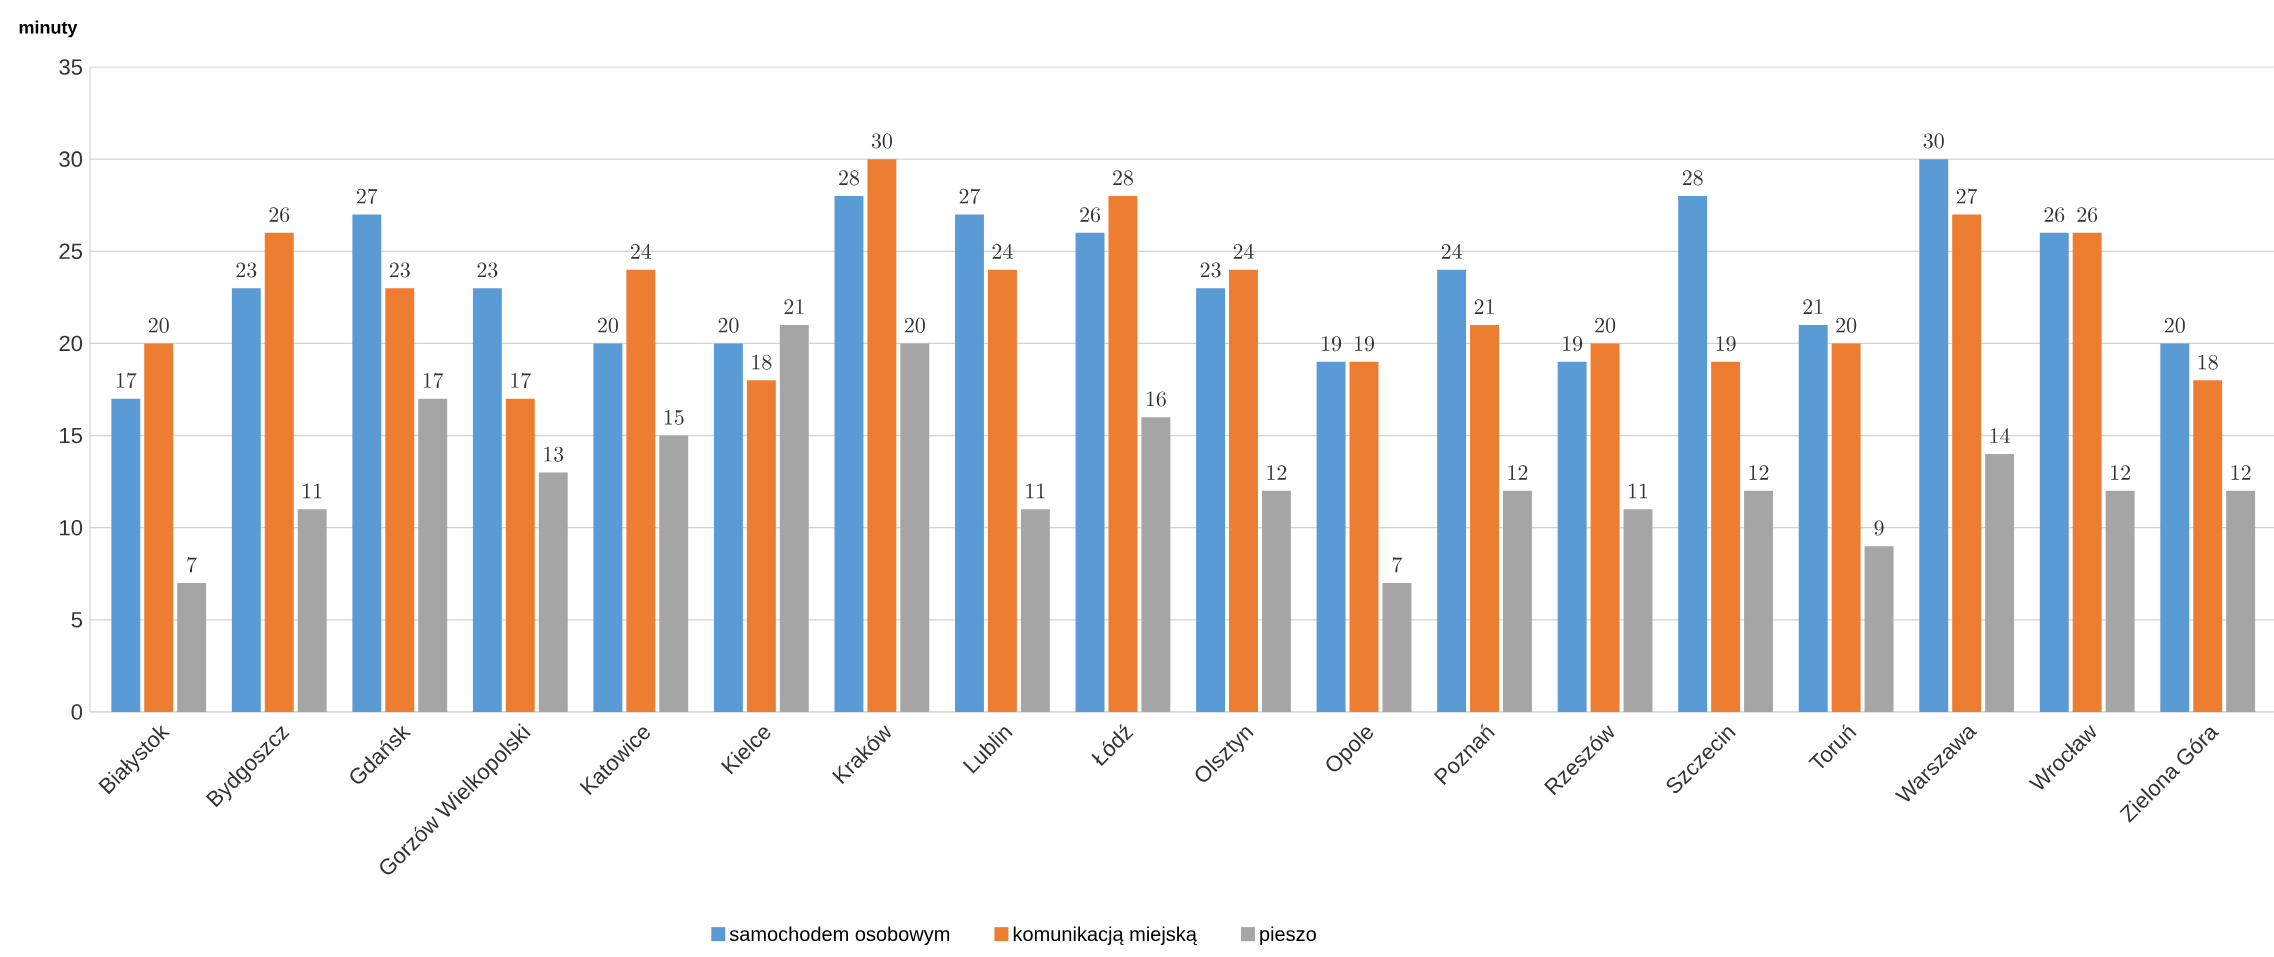  I want to click on legend-label: komunikacją miejską, so click(1105, 936).